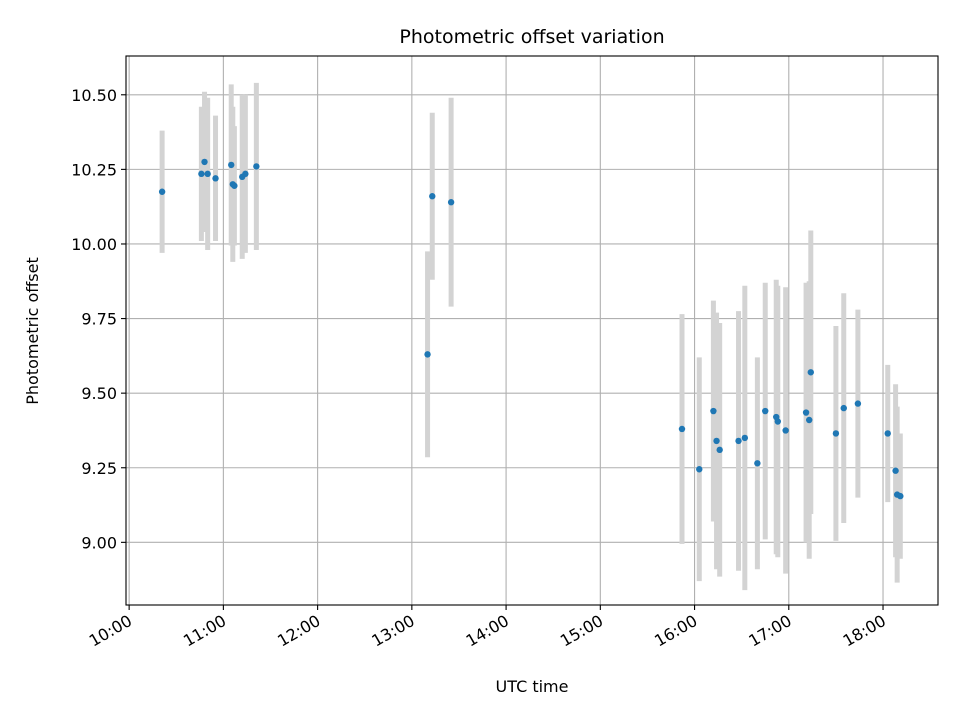  I want to click on y-axis-label: Photometric offset, so click(32, 331).